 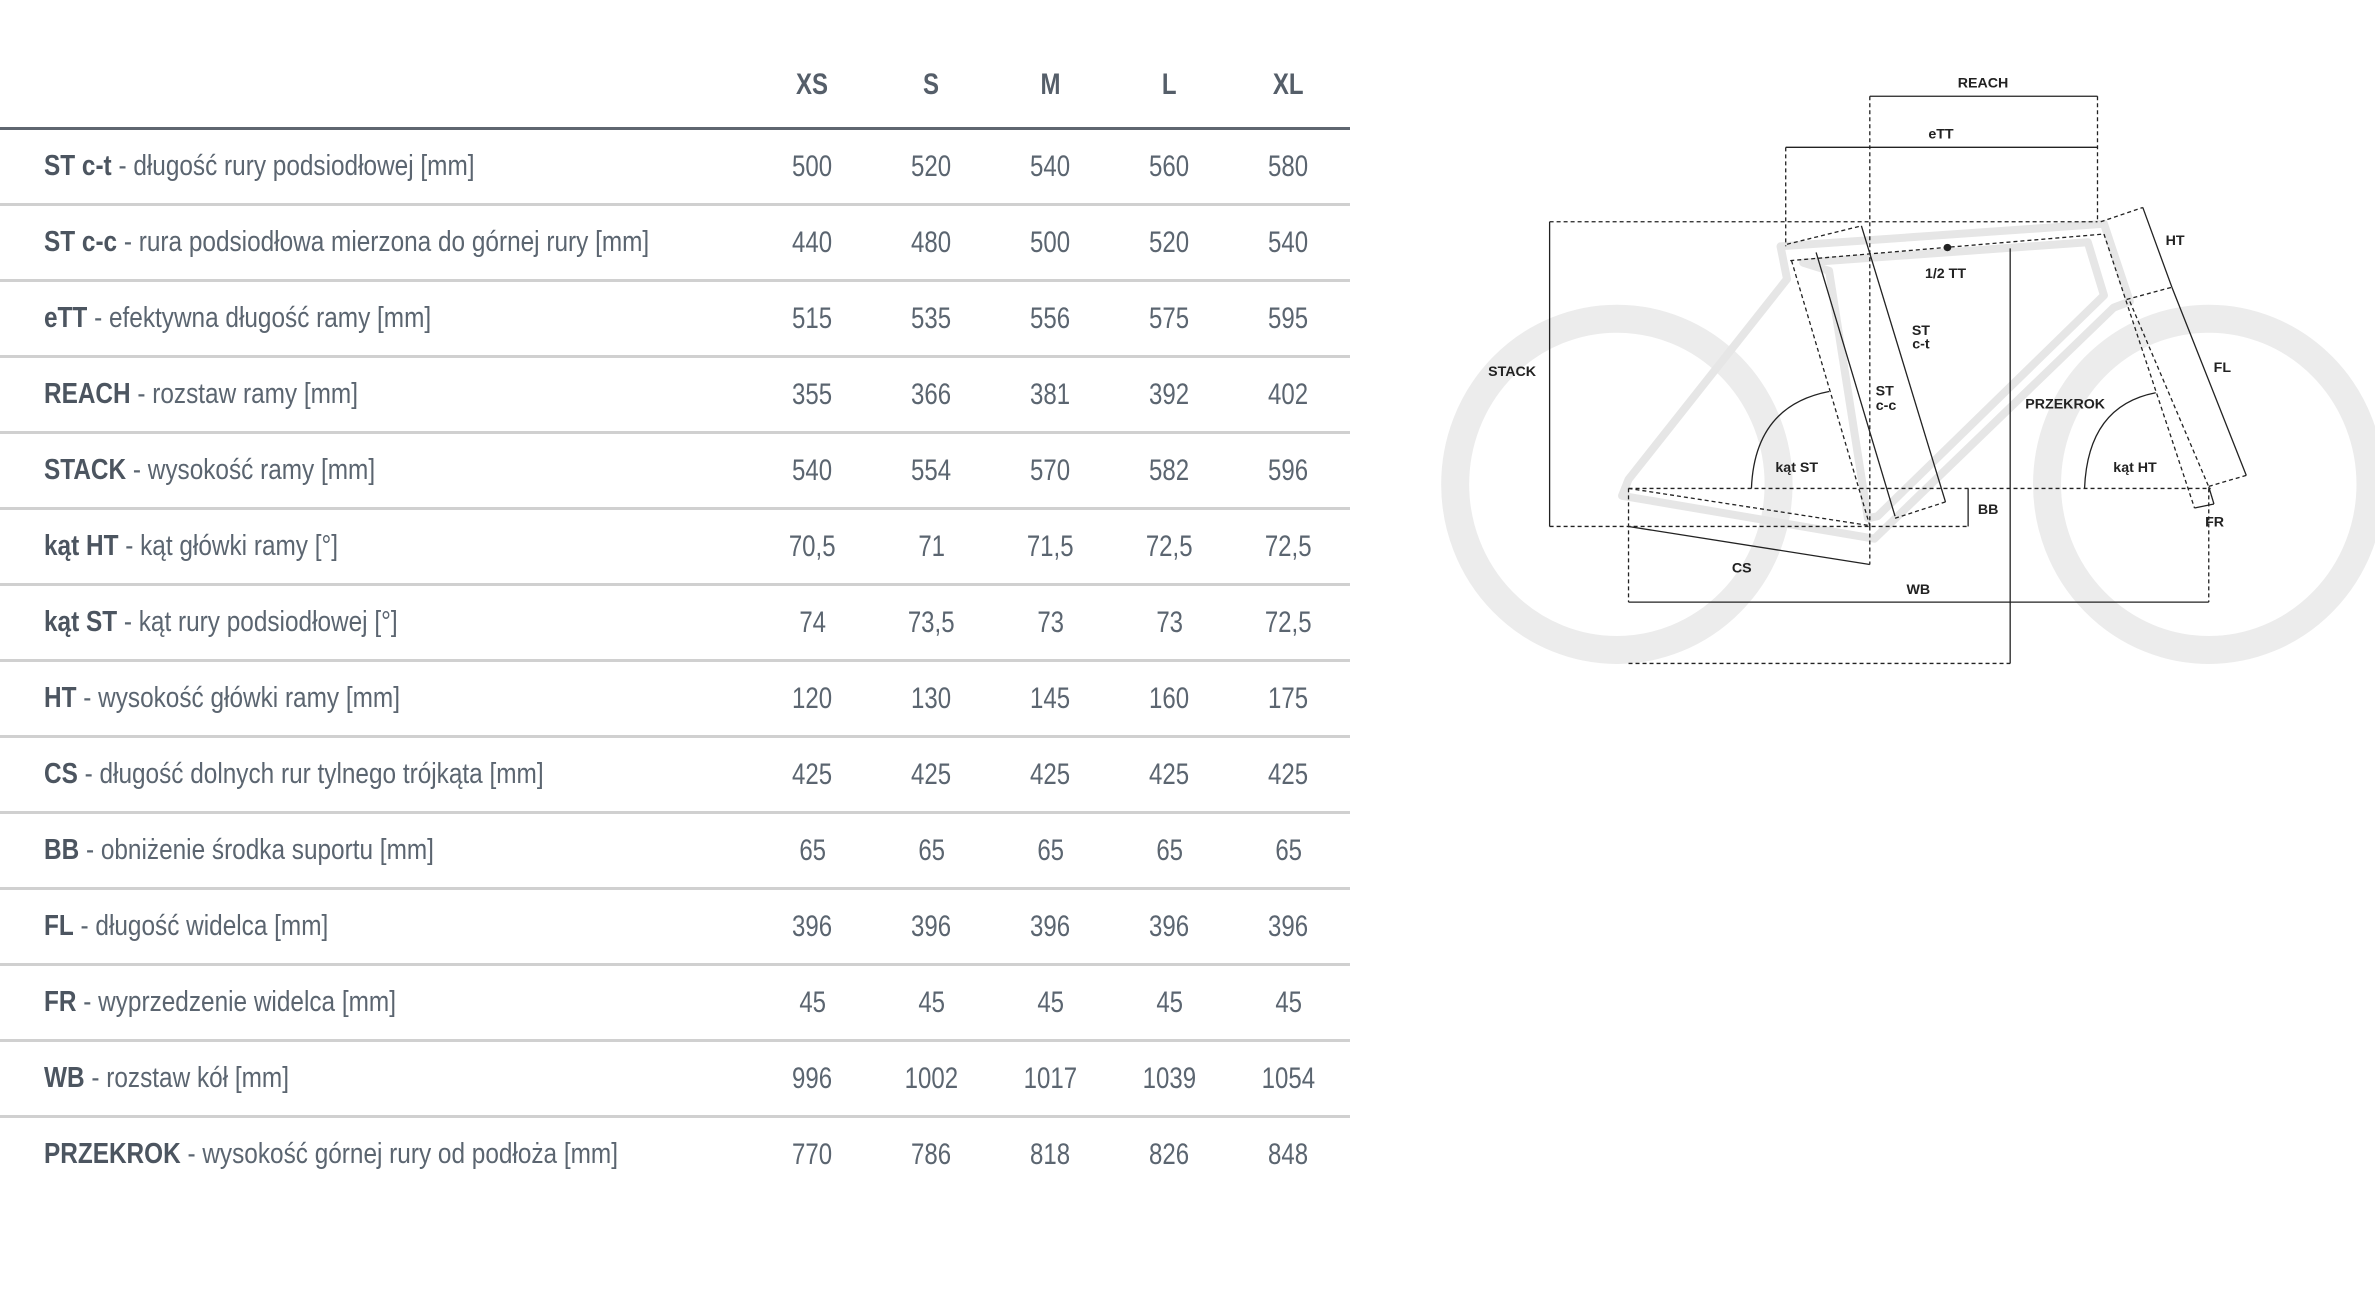 I want to click on row-desc: - wysokość górnej rury od podłoża [mm], so click(x=399, y=1154).